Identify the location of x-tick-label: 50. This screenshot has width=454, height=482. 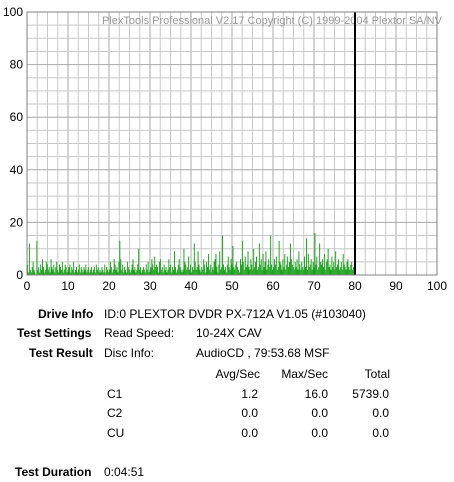
(232, 286).